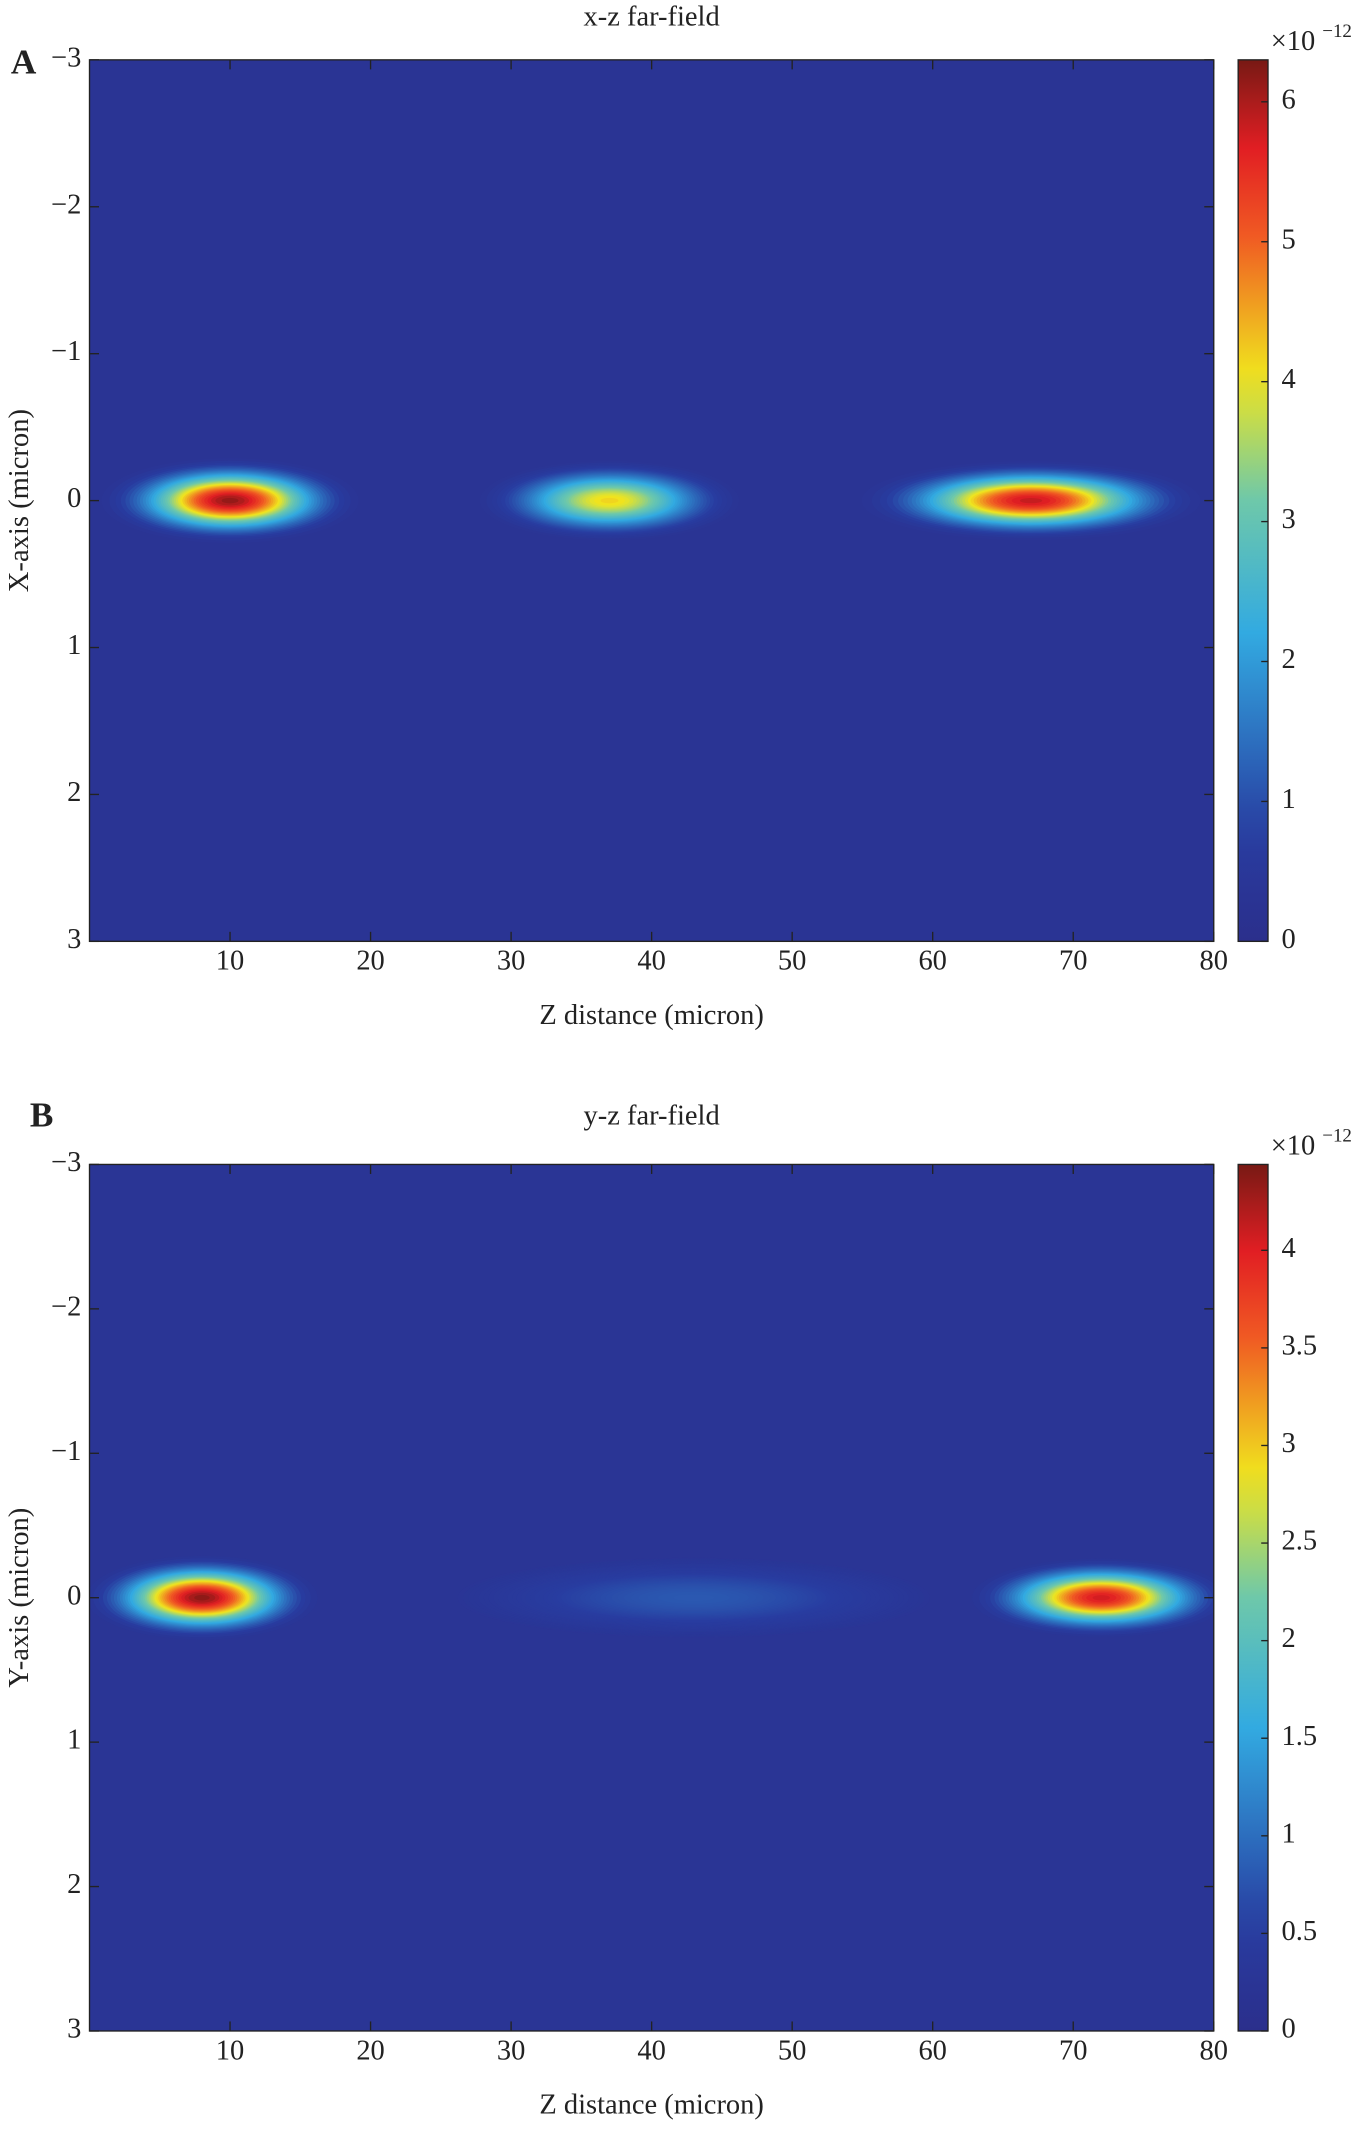  Describe the element at coordinates (1289, 99) in the screenshot. I see `colorbar-tick-label: 6` at that location.